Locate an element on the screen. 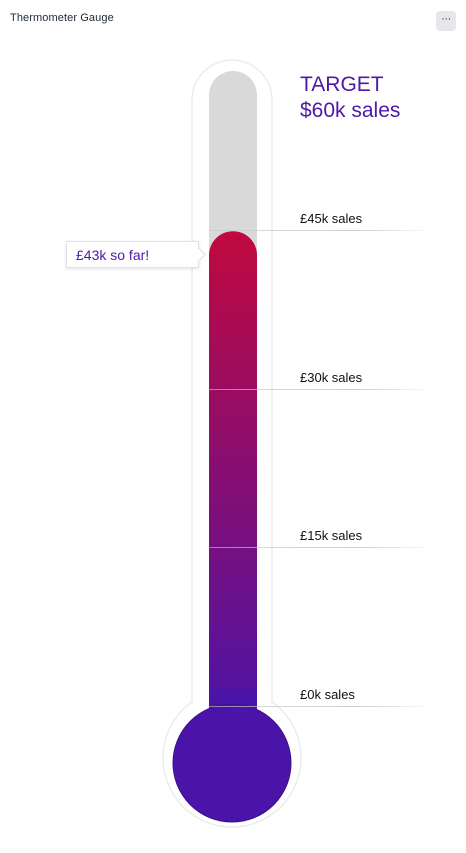 The image size is (466, 853). tick-label-30: £30k sales is located at coordinates (331, 377).